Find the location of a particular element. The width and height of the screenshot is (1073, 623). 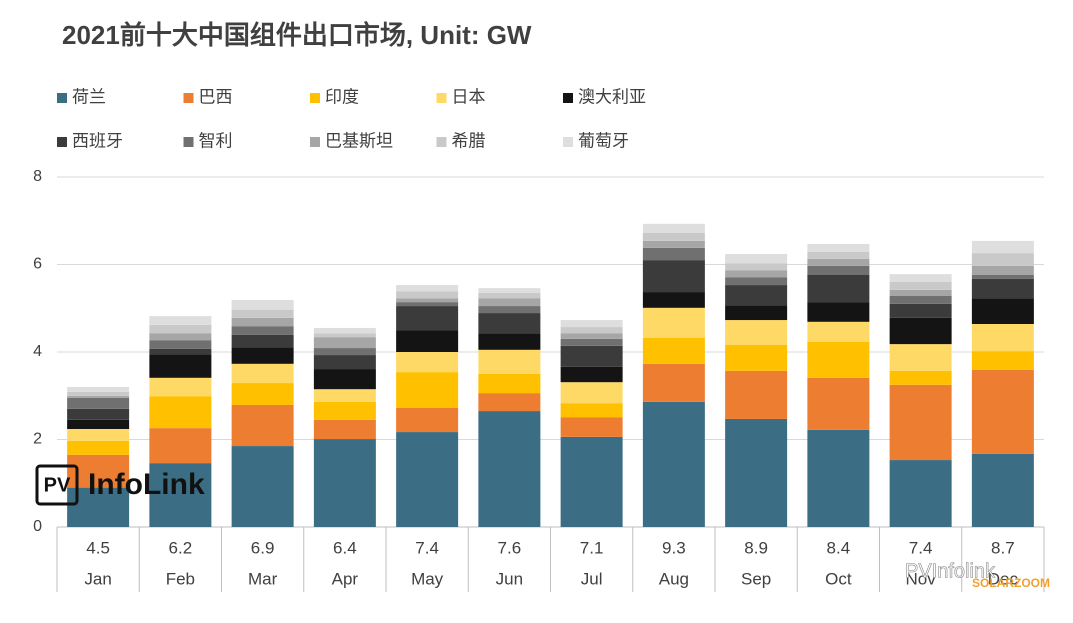

chart-title: 2021前十大中国组件出口市场, Unit: GW is located at coordinates (297, 35).